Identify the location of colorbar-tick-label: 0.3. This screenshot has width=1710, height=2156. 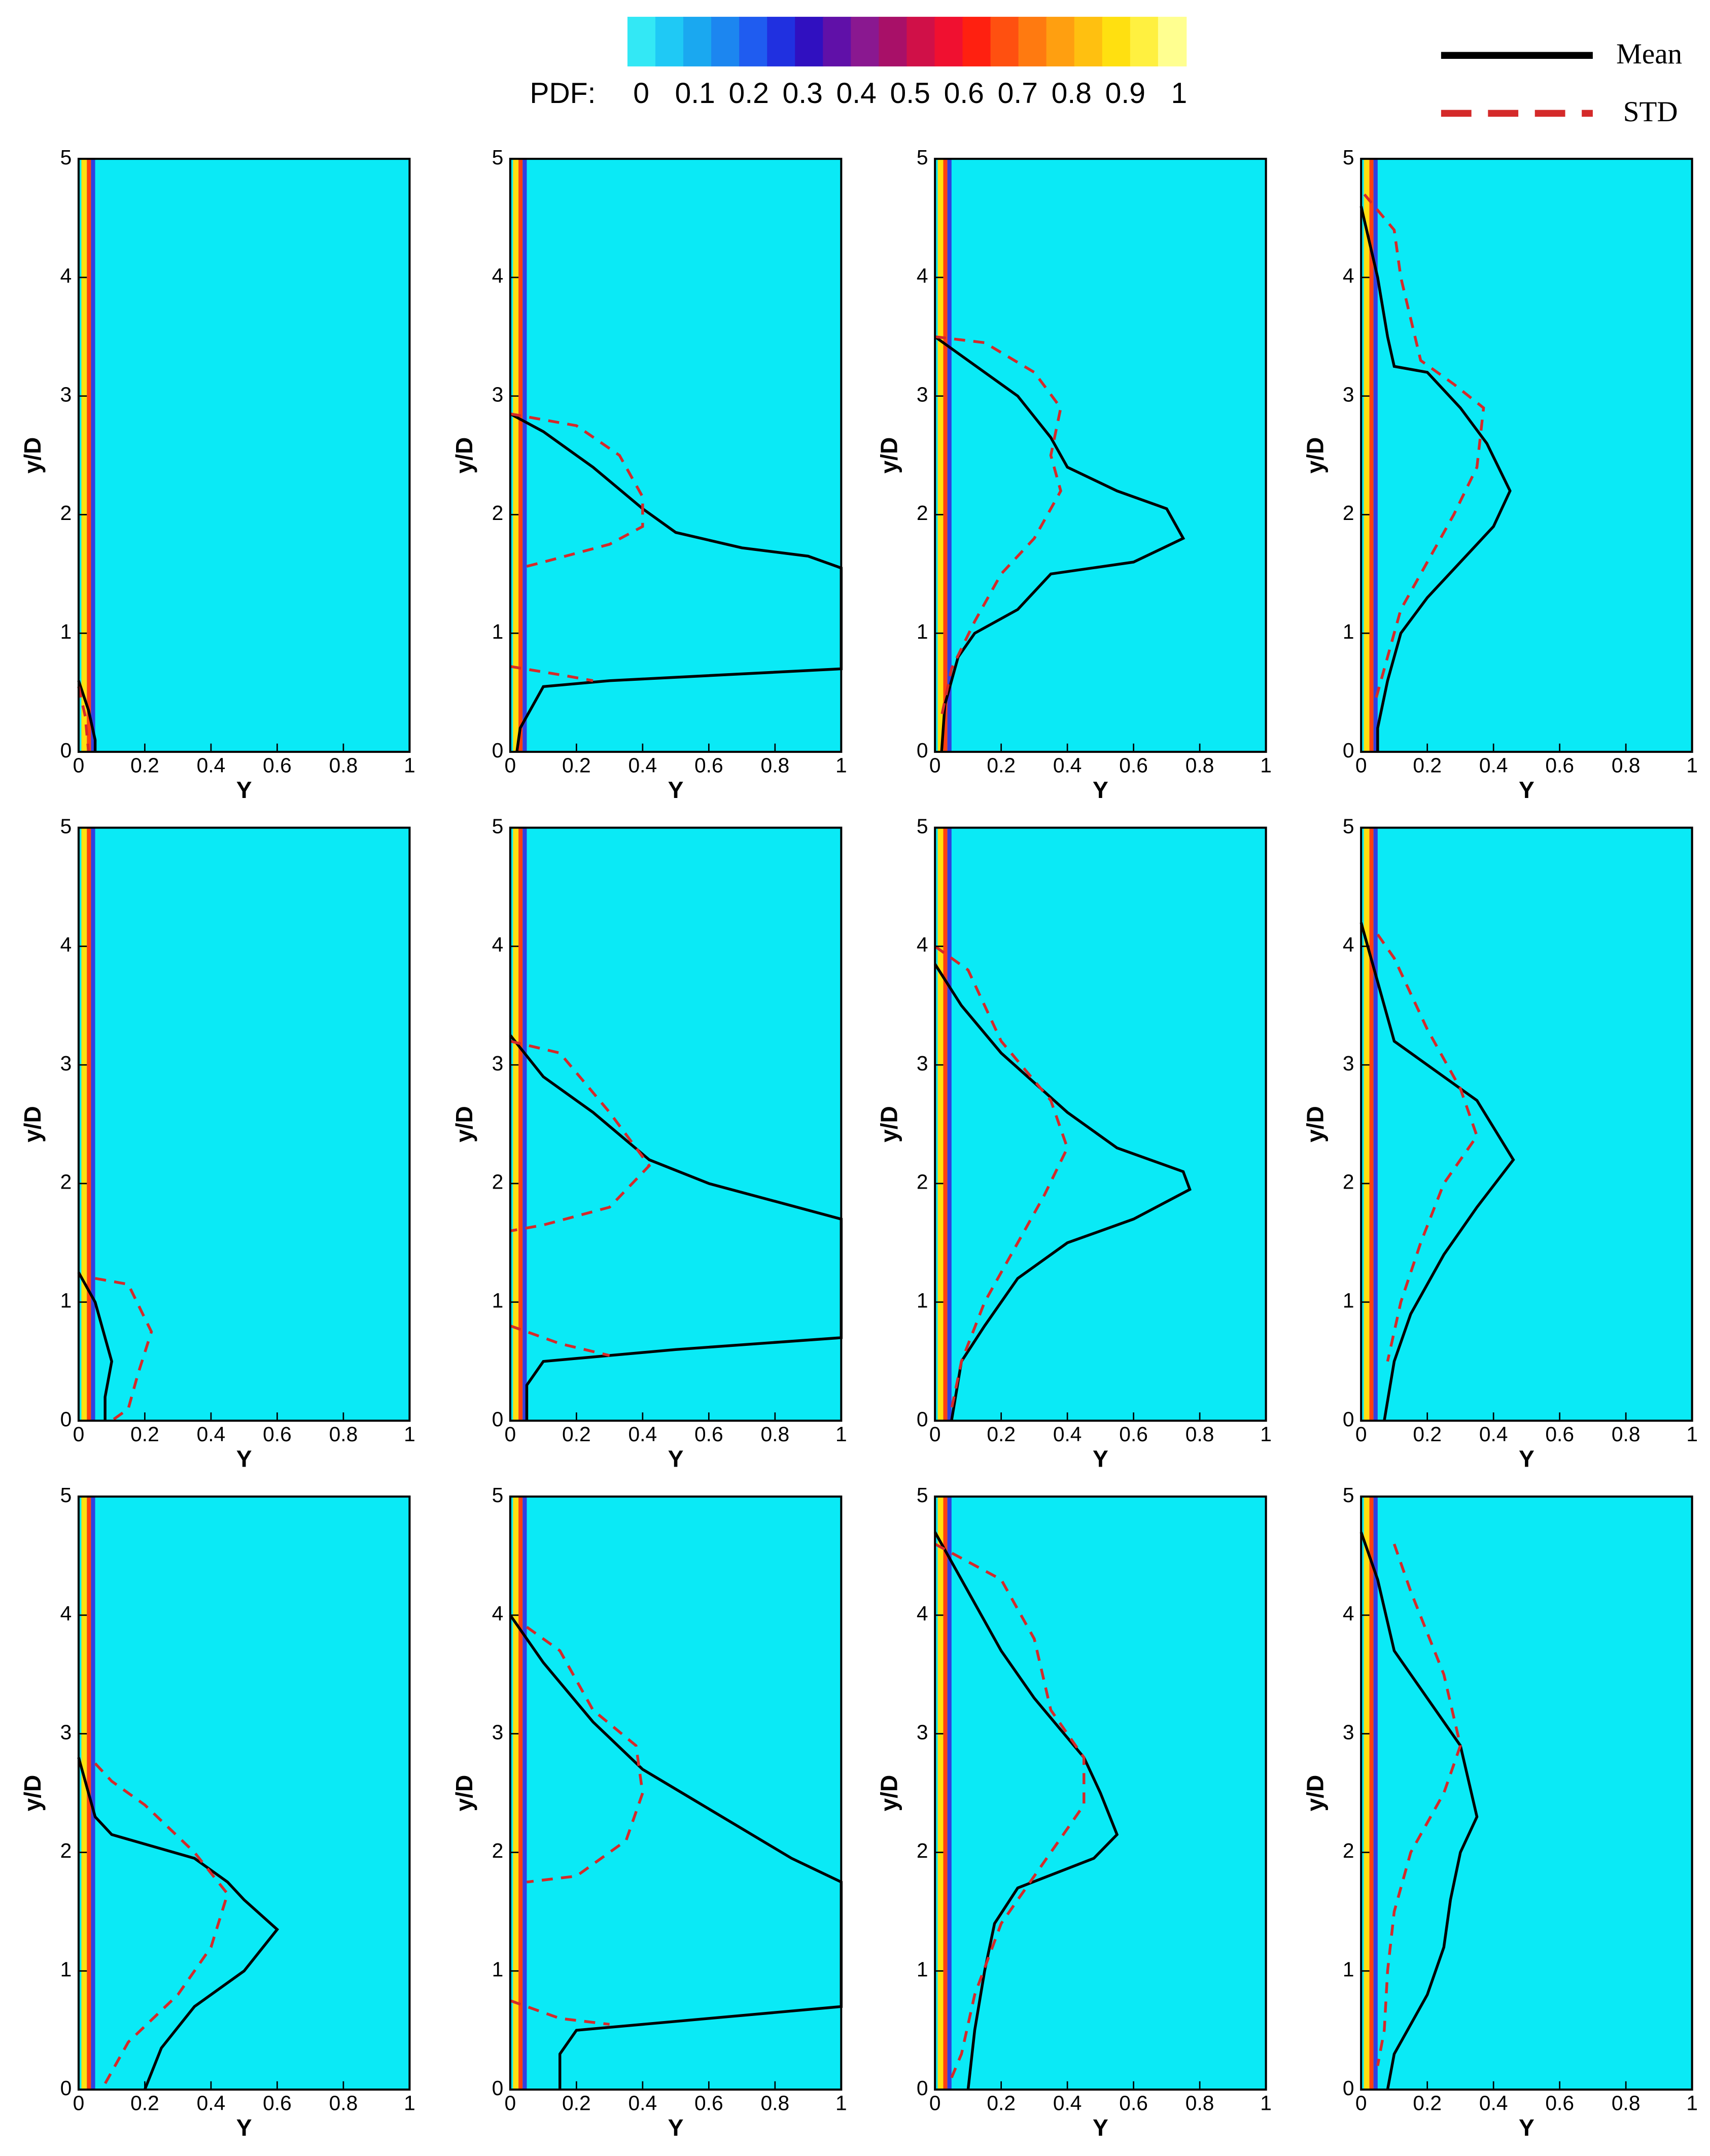
(803, 93).